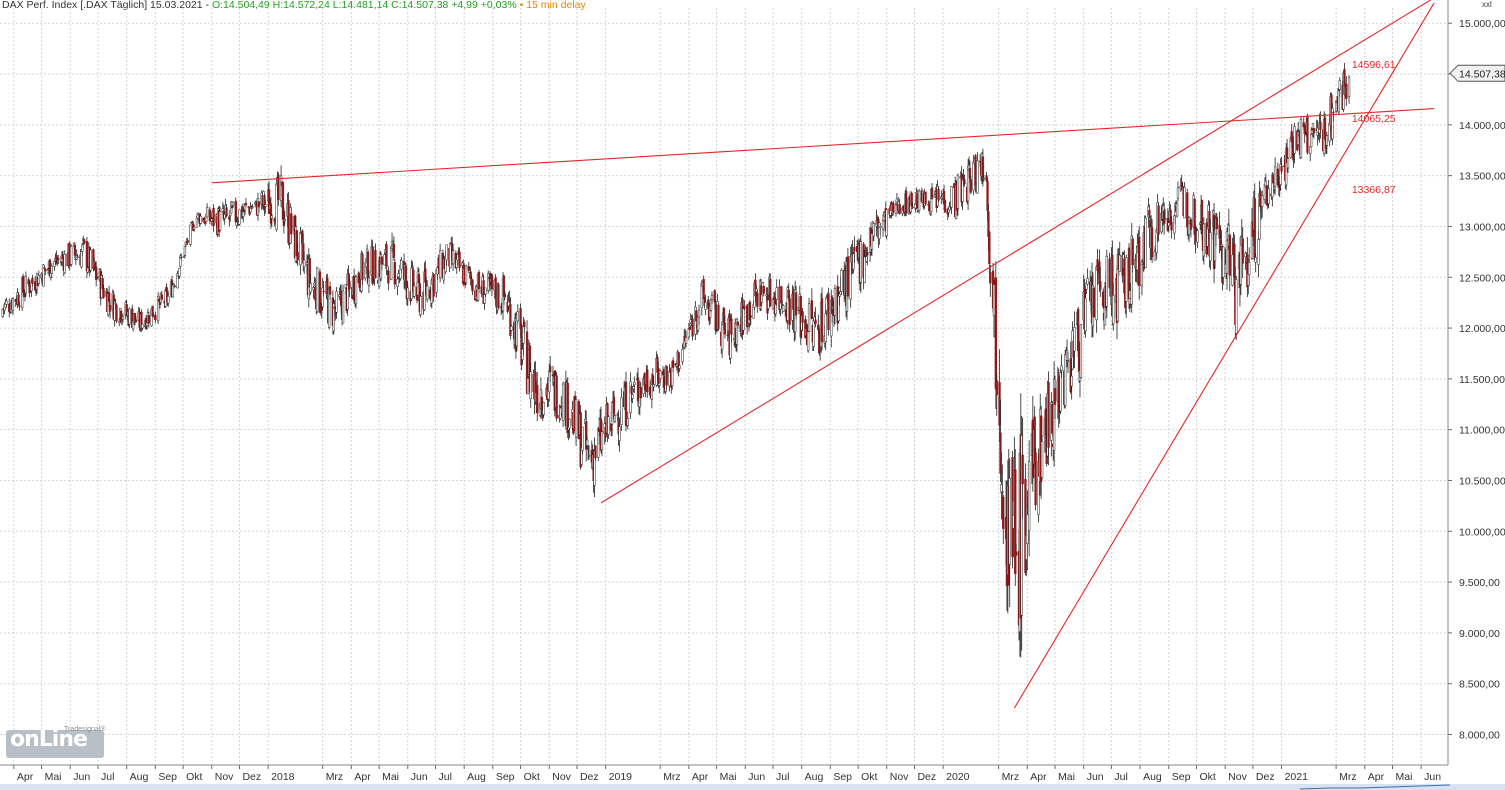 The width and height of the screenshot is (1505, 790). What do you see at coordinates (505, 777) in the screenshot?
I see `x-tick-label: Sep` at bounding box center [505, 777].